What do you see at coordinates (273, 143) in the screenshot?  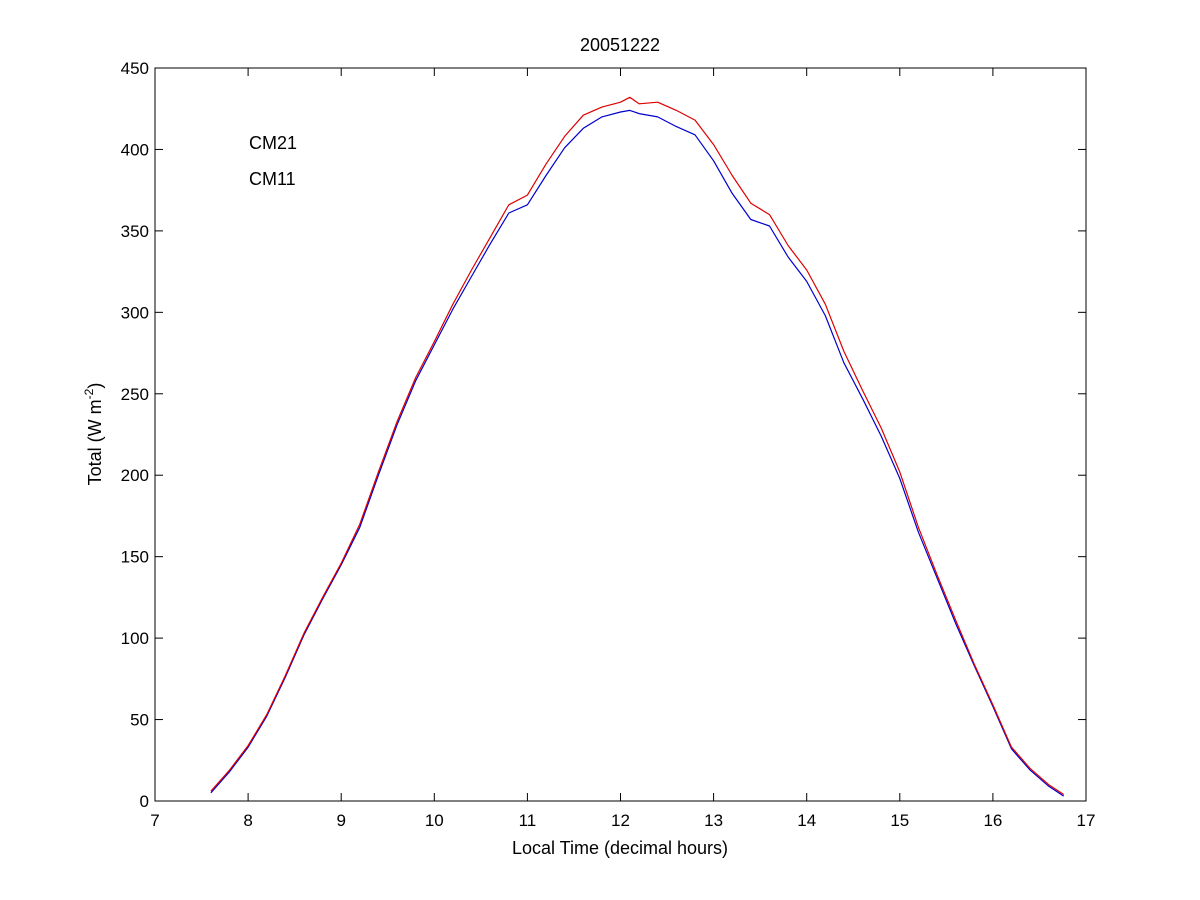 I see `legend-label-cm21: CM21` at bounding box center [273, 143].